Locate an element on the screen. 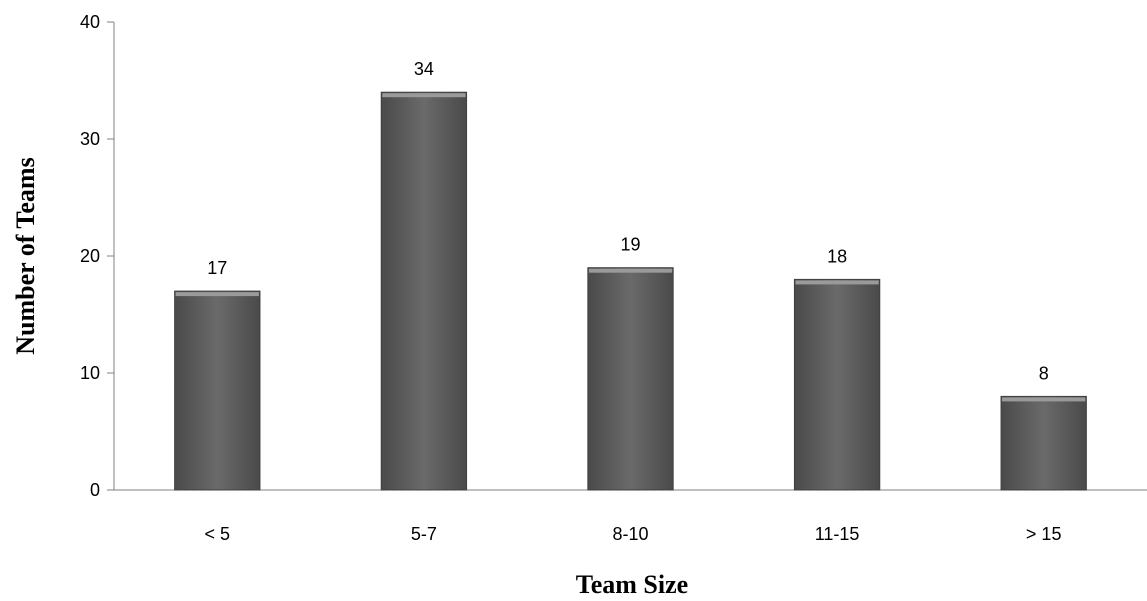 The width and height of the screenshot is (1147, 601). data-label: 18 is located at coordinates (837, 256).